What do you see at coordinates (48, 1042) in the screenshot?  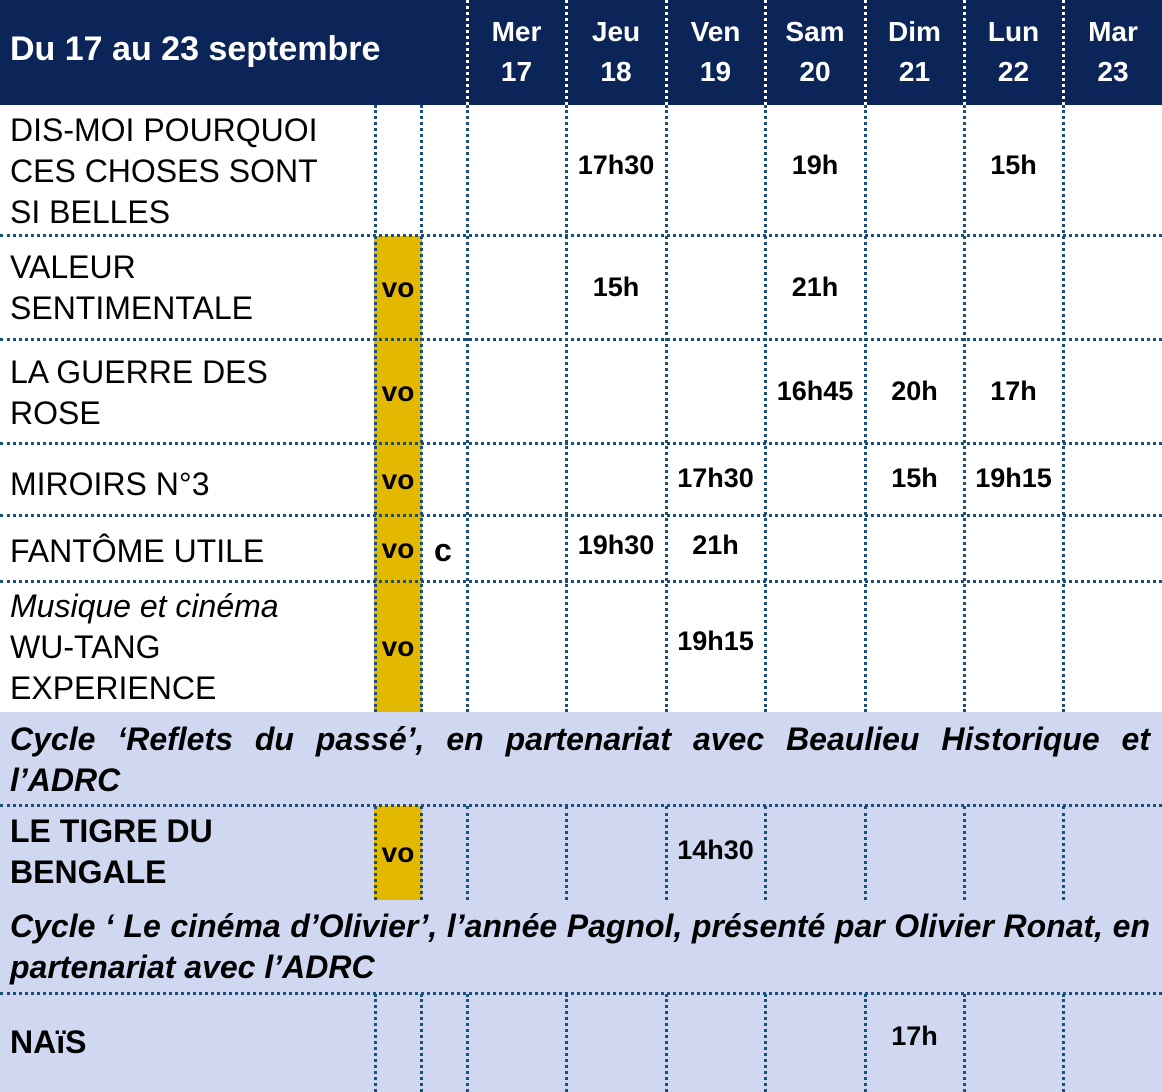 I see `film-title: NAïS` at bounding box center [48, 1042].